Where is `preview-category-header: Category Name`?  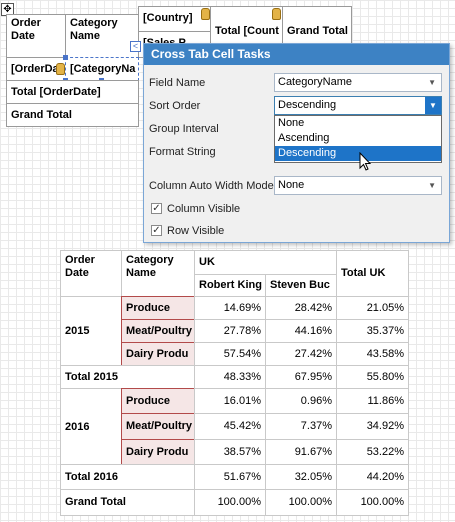
preview-category-header: Category Name is located at coordinates (158, 273).